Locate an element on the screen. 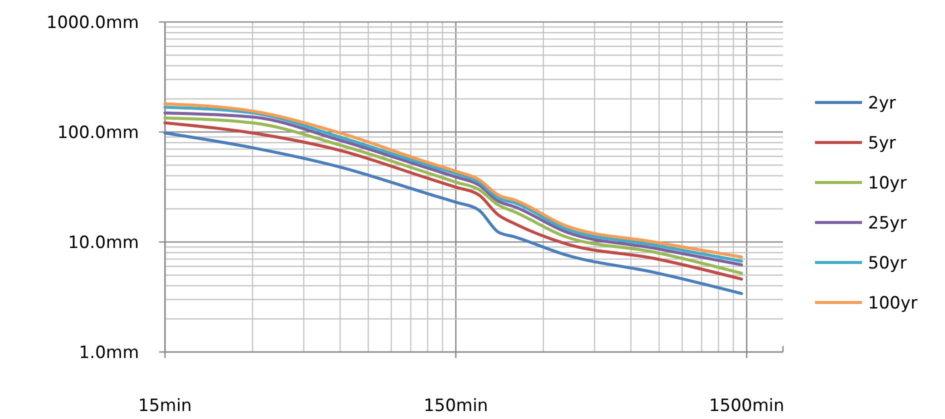  legend-label: 25yr is located at coordinates (887, 223).